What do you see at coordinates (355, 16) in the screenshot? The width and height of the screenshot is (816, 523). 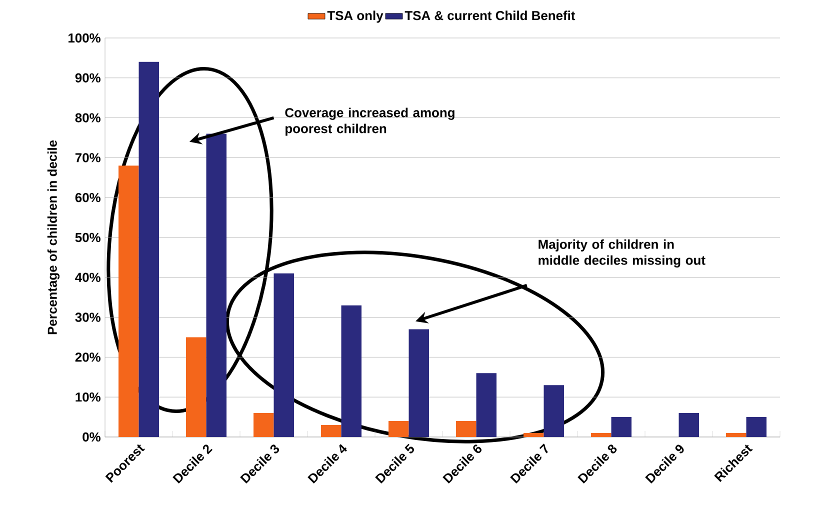 I see `legend-label: TSA only` at bounding box center [355, 16].